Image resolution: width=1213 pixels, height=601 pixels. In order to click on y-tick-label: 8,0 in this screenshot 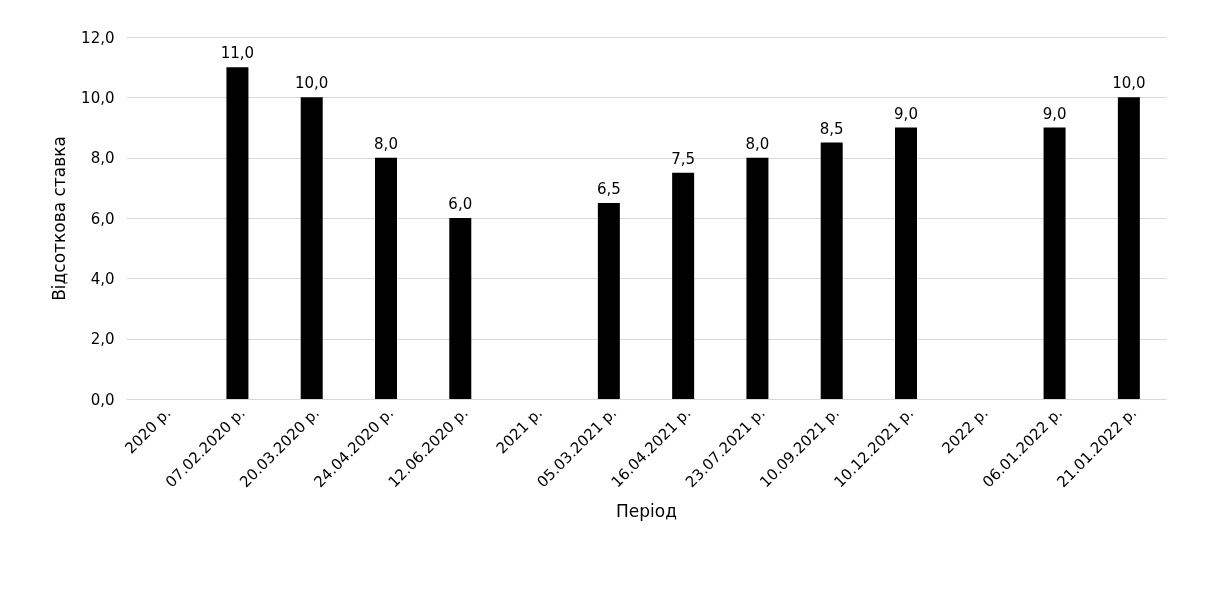, I will do `click(102, 158)`.